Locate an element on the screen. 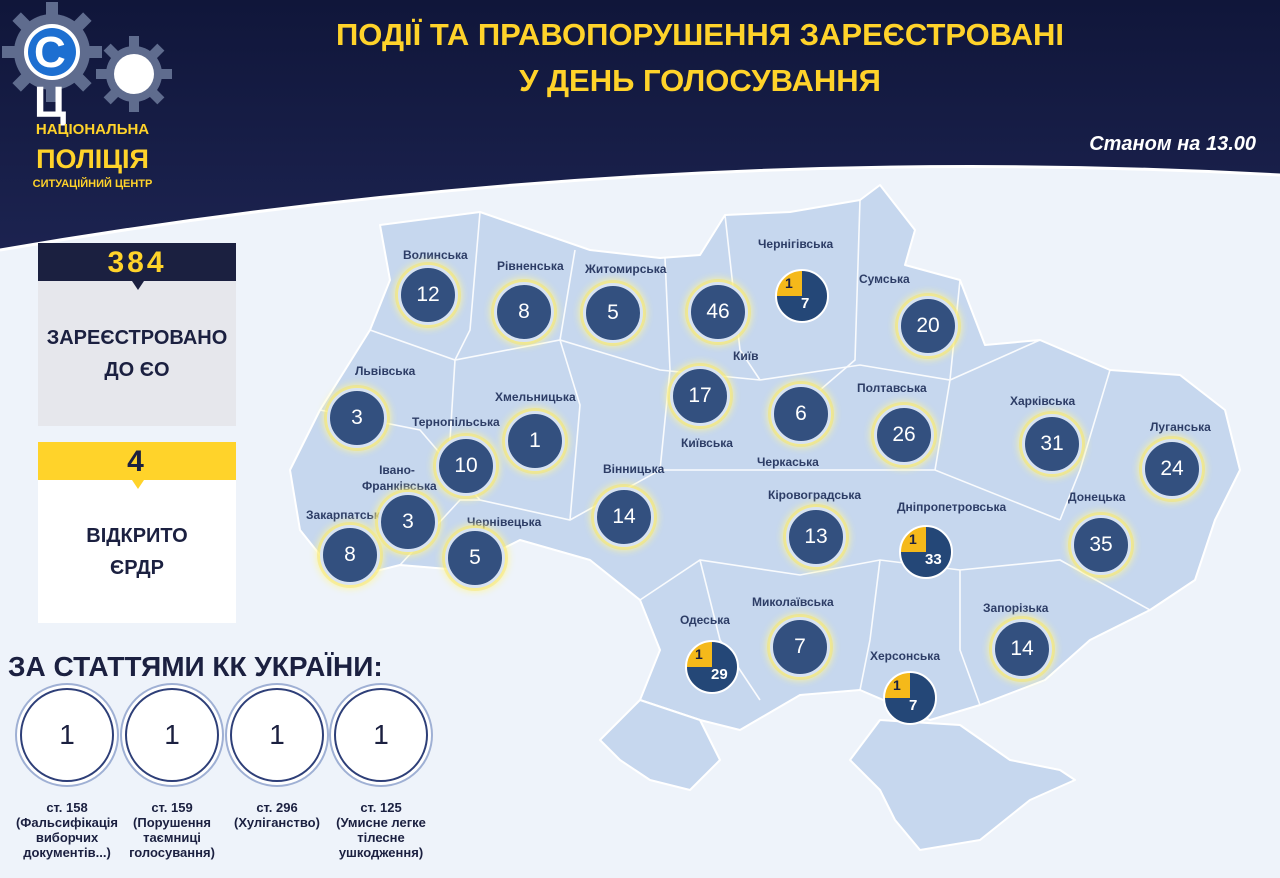 The height and width of the screenshot is (878, 1280). map-crimea is located at coordinates (962, 785).